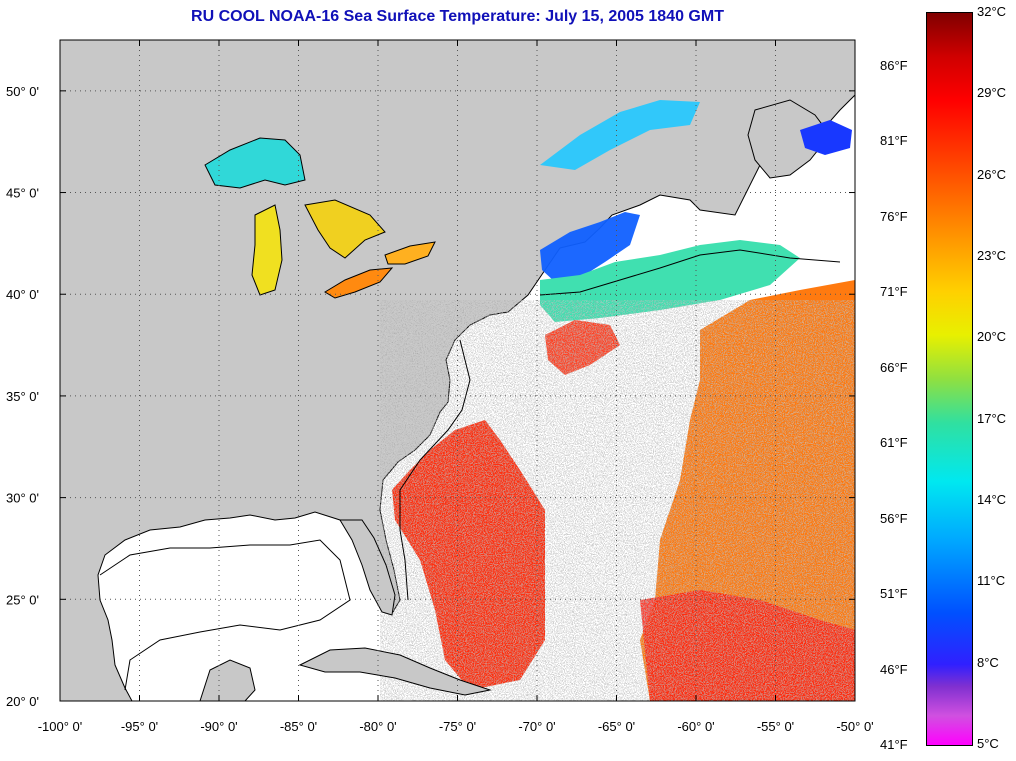  I want to click on colorbar-fahrenheit-label: 76°F, so click(894, 216).